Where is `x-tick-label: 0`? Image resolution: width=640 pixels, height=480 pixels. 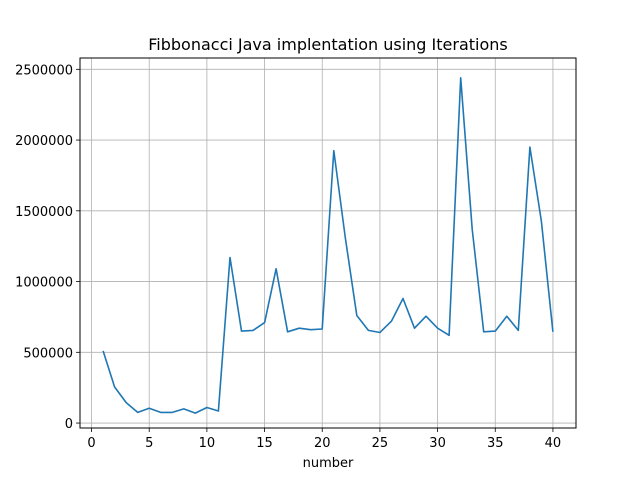
x-tick-label: 0 is located at coordinates (91, 443).